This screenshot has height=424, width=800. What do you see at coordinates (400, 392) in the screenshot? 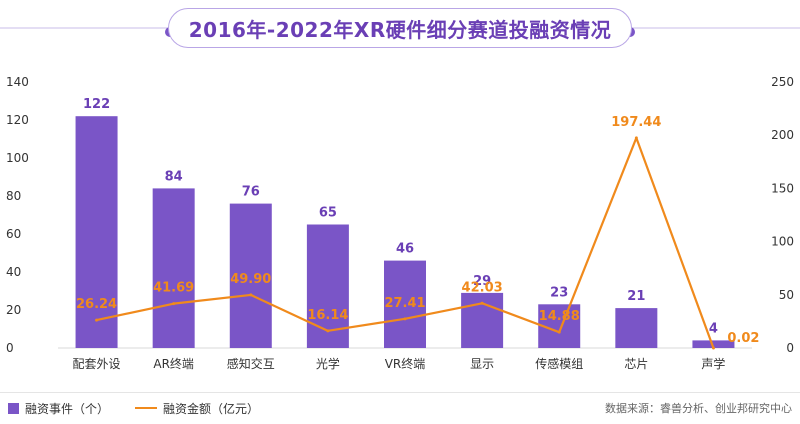
I see `footer-divider` at bounding box center [400, 392].